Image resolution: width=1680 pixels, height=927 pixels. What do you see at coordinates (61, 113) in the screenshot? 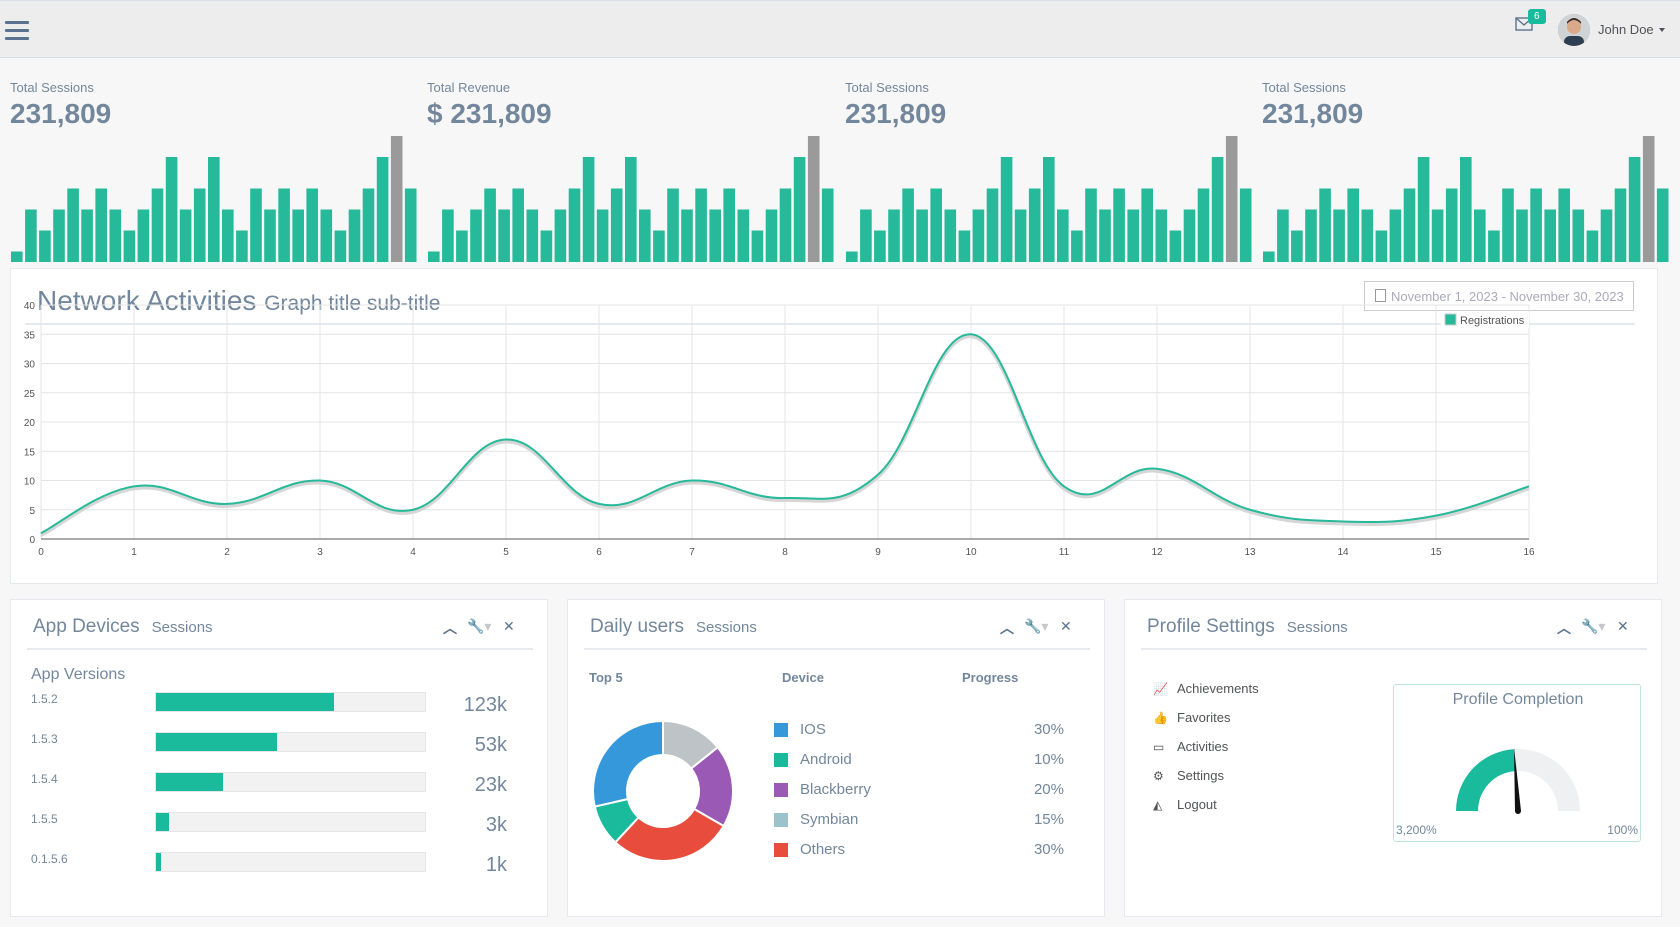
I see `tile-value: 231,809` at bounding box center [61, 113].